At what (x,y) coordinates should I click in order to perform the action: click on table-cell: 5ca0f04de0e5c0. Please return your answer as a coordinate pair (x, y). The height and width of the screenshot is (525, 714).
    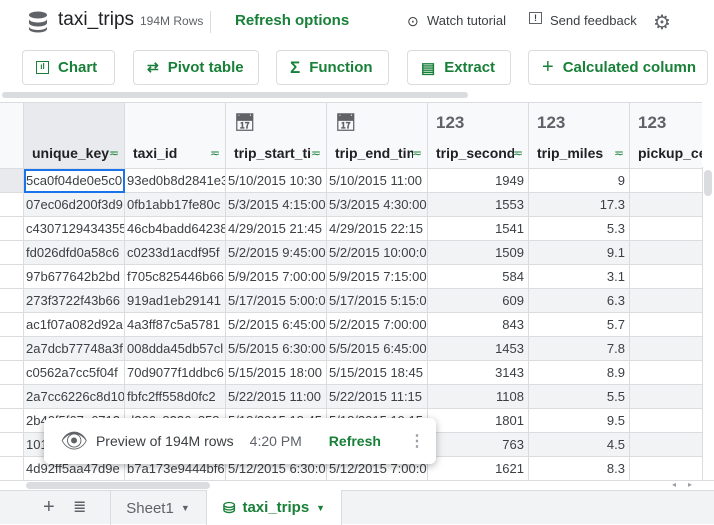
    Looking at the image, I should click on (74, 181).